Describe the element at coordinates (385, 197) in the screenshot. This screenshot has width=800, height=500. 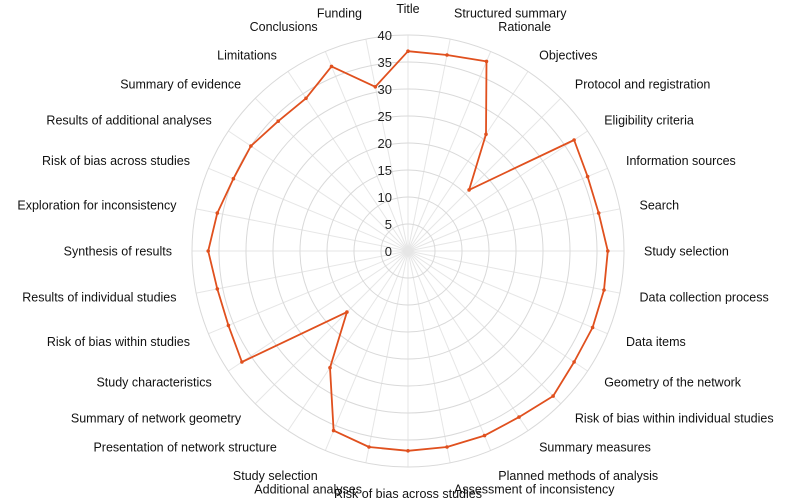
I see `radial-tick-label: 10` at that location.